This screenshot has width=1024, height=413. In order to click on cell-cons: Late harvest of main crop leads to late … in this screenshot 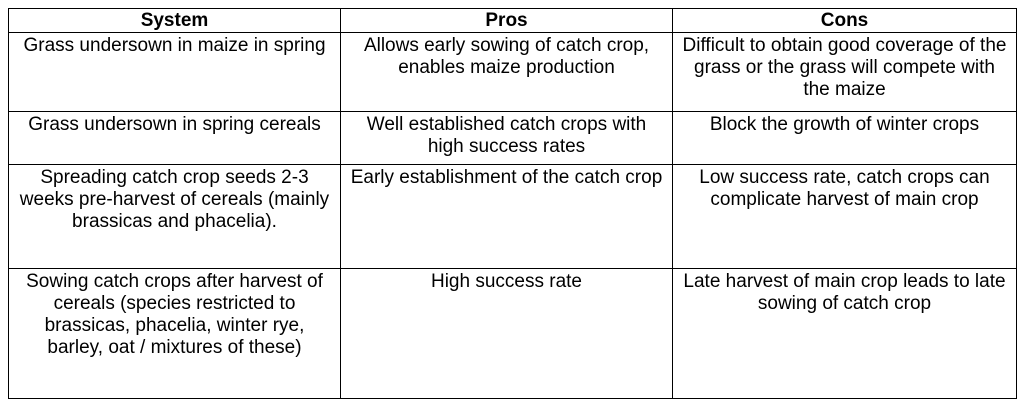, I will do `click(844, 333)`.